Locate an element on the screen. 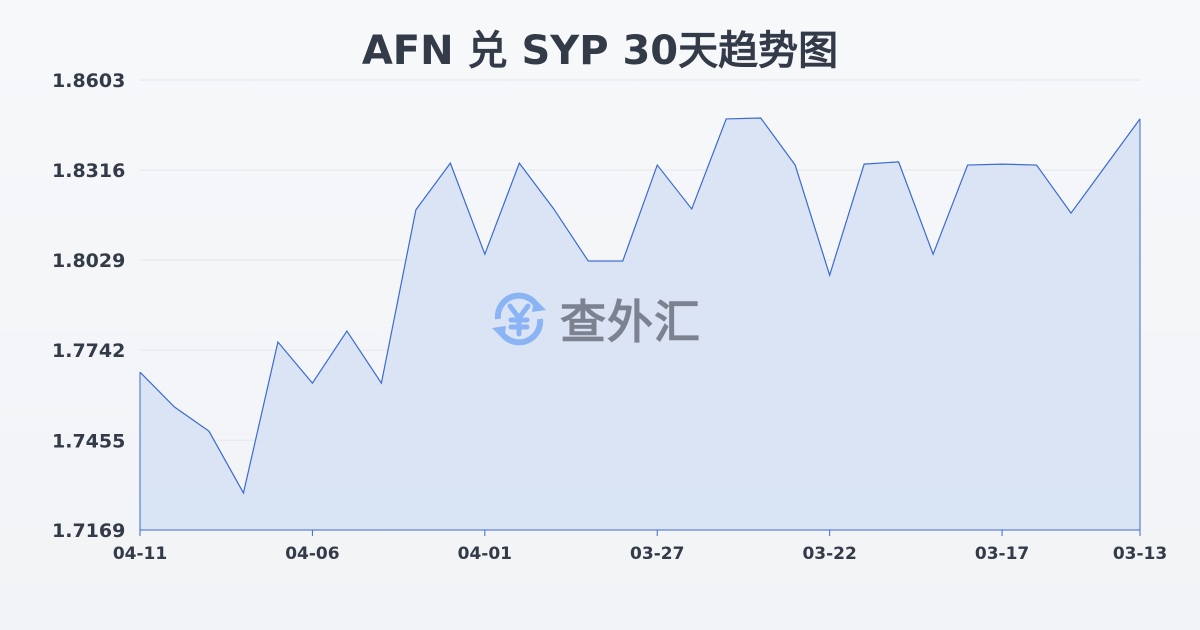 Image resolution: width=1200 pixels, height=630 pixels. y-tick-label: 1.8316 is located at coordinates (88, 171).